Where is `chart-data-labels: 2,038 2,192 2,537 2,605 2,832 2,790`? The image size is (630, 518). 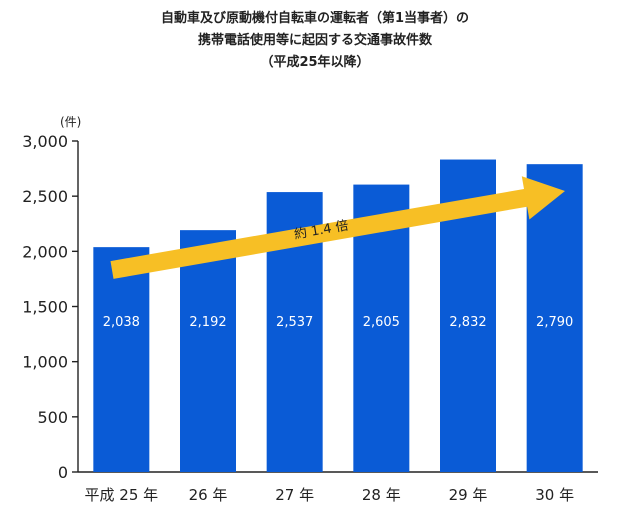 chart-data-labels: 2,038 2,192 2,537 2,605 2,832 2,790 is located at coordinates (338, 322).